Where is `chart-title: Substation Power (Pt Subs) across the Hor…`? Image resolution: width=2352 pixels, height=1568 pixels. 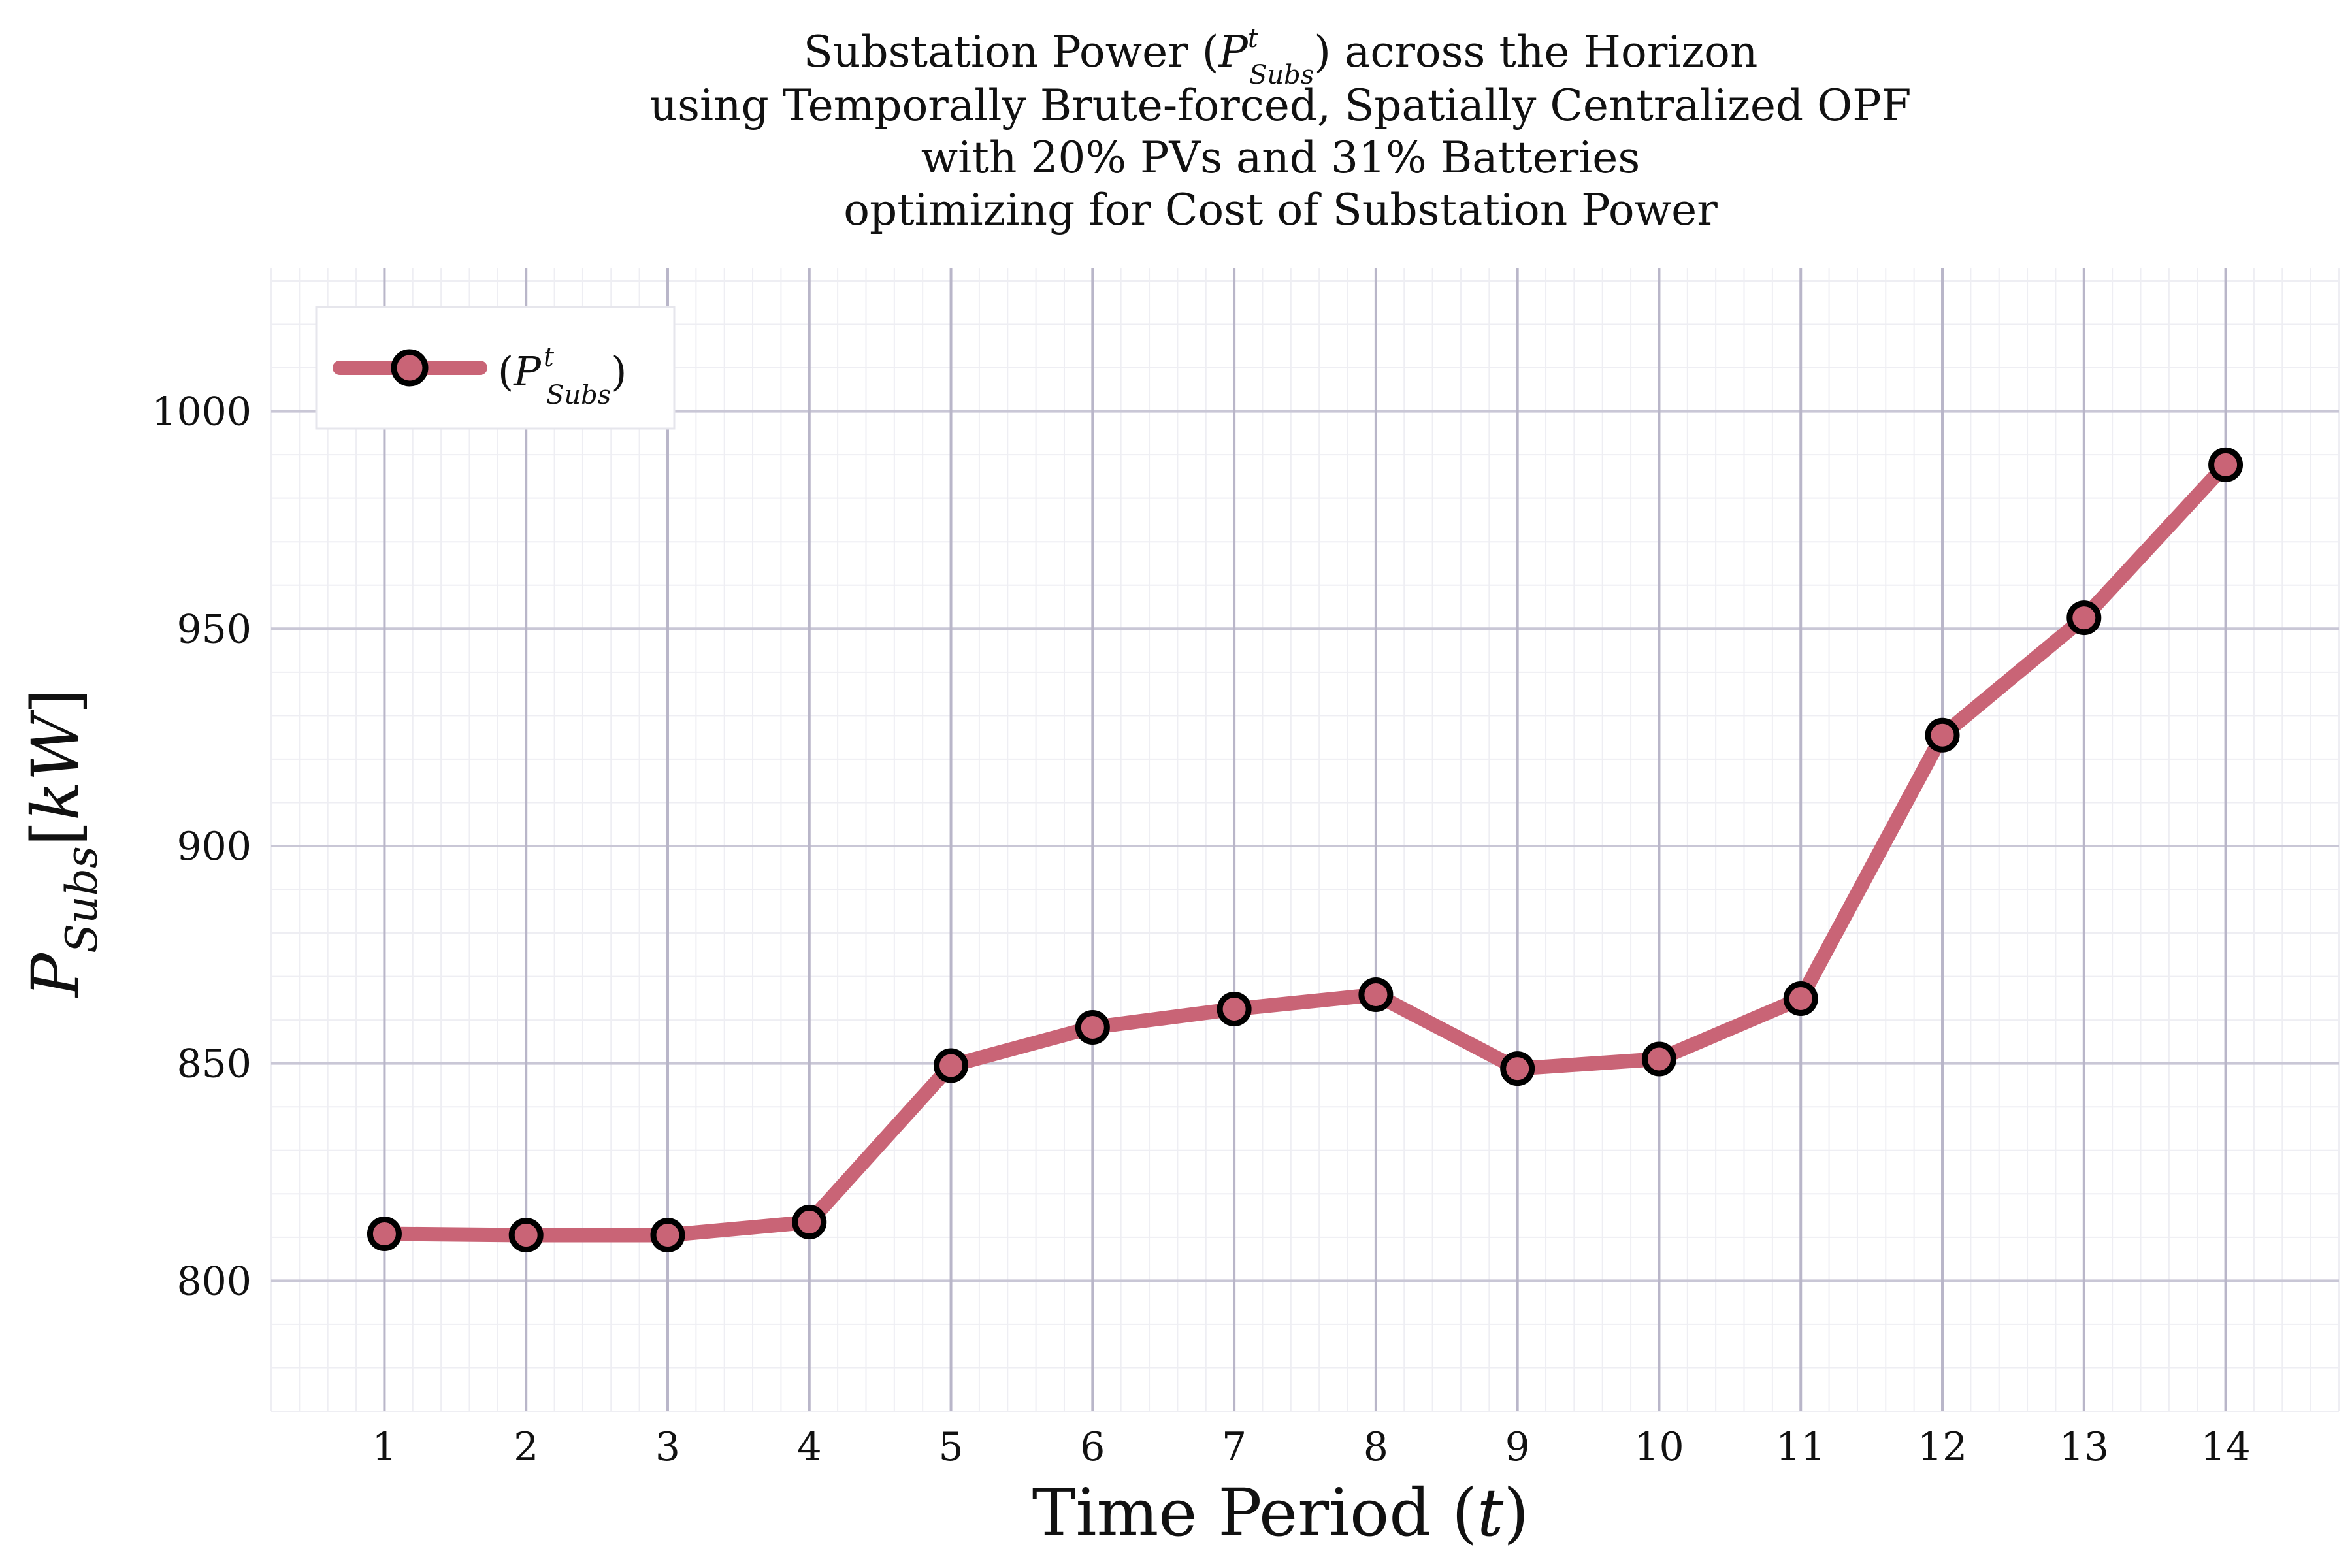 chart-title: Substation Power (Pt Subs) across the Hor… is located at coordinates (1281, 129).